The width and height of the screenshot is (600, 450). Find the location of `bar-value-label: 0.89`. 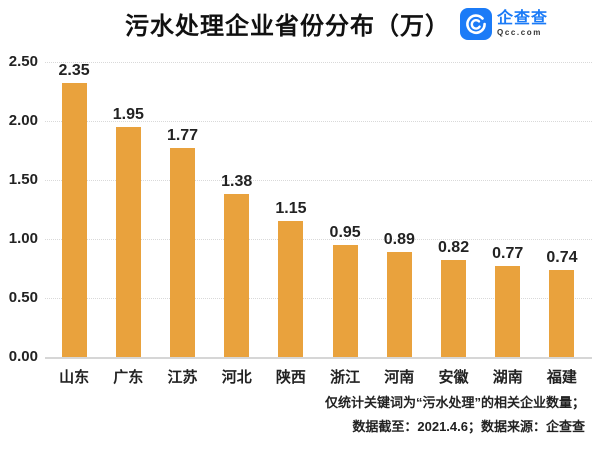

bar-value-label: 0.89 is located at coordinates (399, 239).